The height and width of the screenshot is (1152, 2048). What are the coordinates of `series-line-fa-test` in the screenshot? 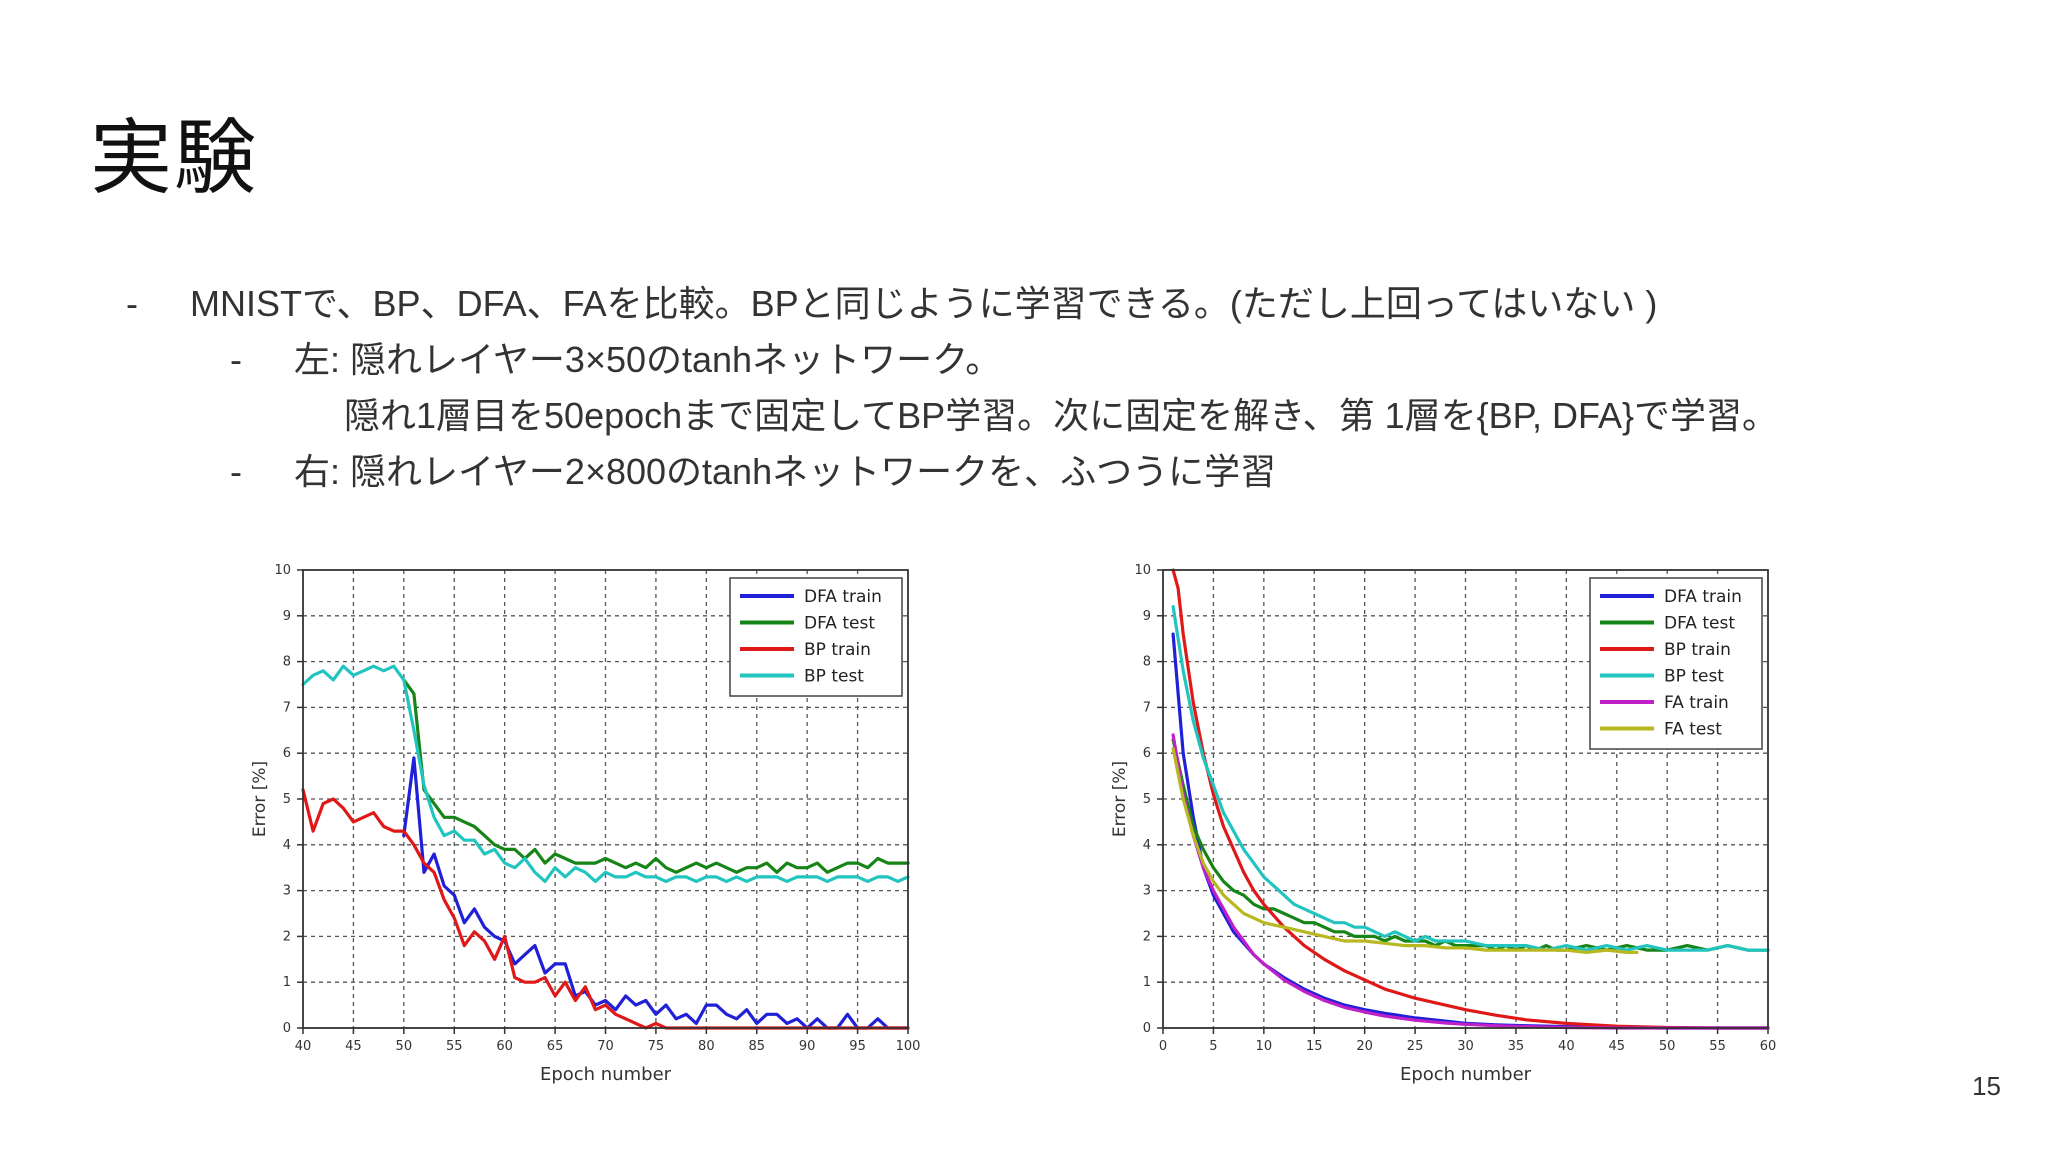 It's located at (1405, 850).